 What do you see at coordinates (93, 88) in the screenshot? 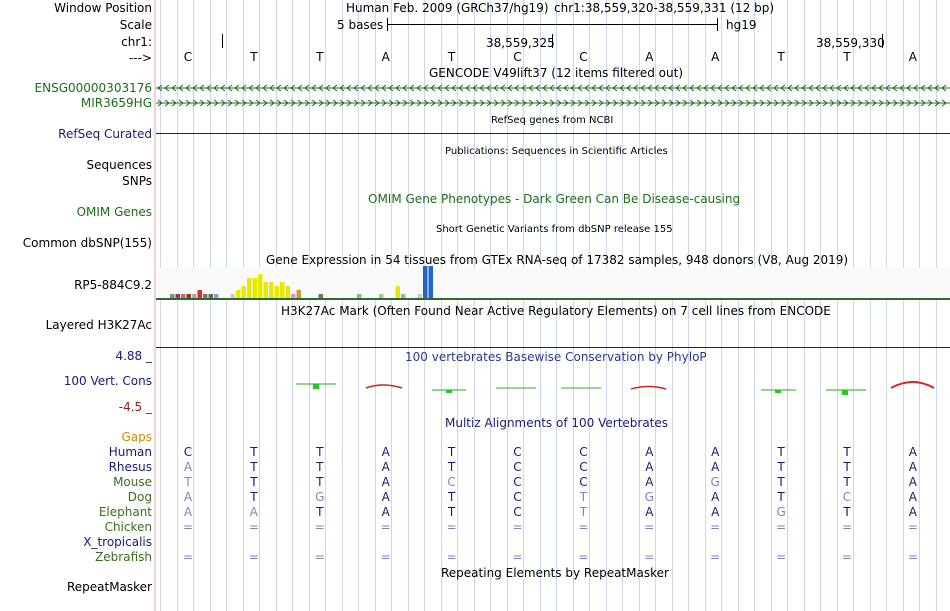
I see `gene-label-ensg: ENSG00000303176` at bounding box center [93, 88].